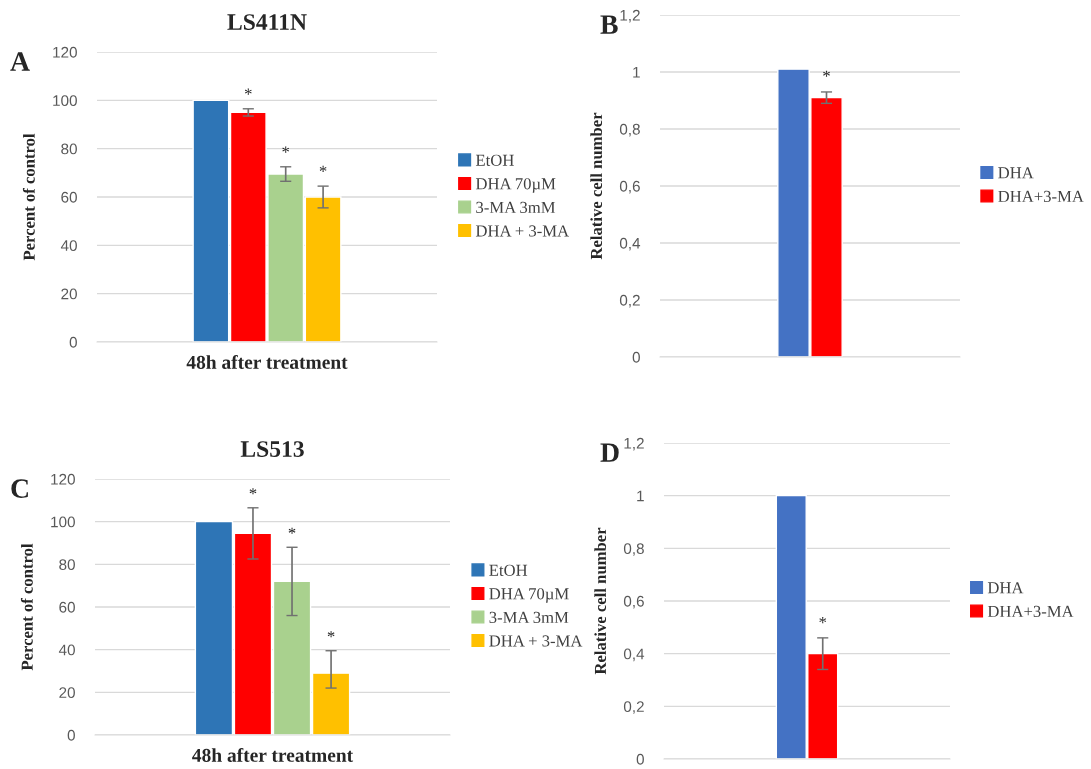 The image size is (1091, 769). Describe the element at coordinates (272, 449) in the screenshot. I see `chart-title: LS513` at that location.